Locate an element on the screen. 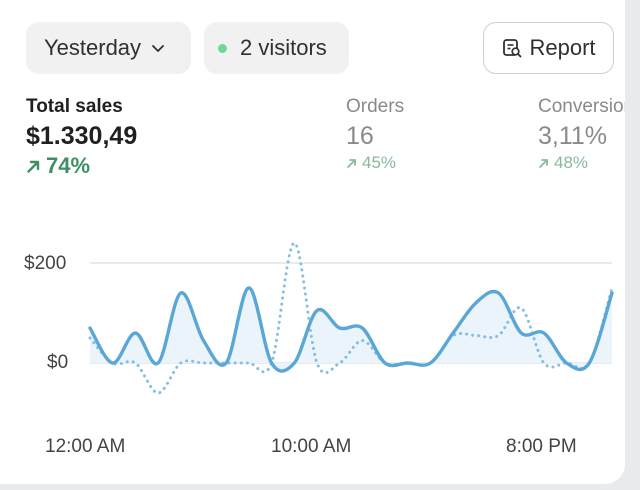 Image resolution: width=640 pixels, height=490 pixels. metric-change-value: 74% is located at coordinates (68, 165).